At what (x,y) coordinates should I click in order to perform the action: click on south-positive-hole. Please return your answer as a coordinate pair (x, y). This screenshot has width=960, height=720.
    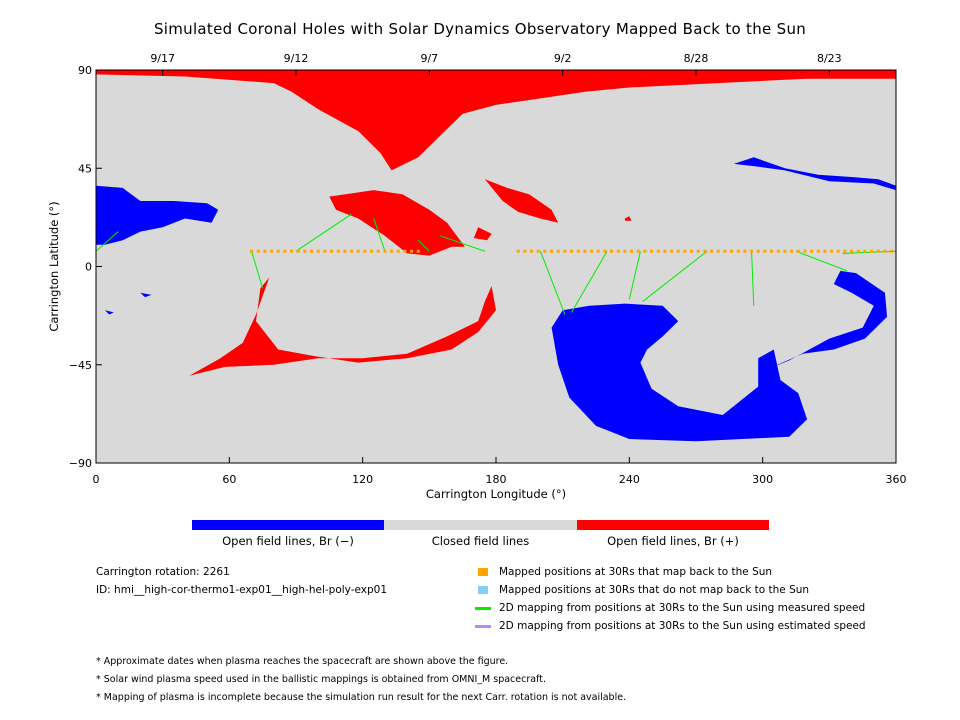
    Looking at the image, I should click on (343, 326).